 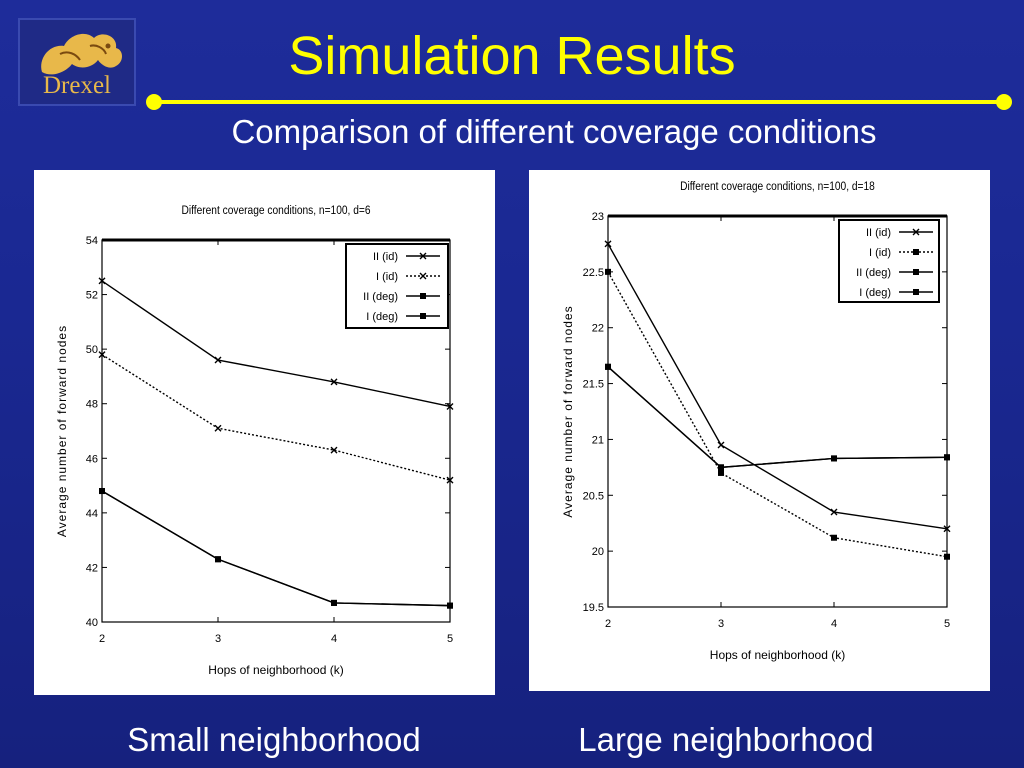 I want to click on y-tick-label: 50, so click(x=92, y=350).